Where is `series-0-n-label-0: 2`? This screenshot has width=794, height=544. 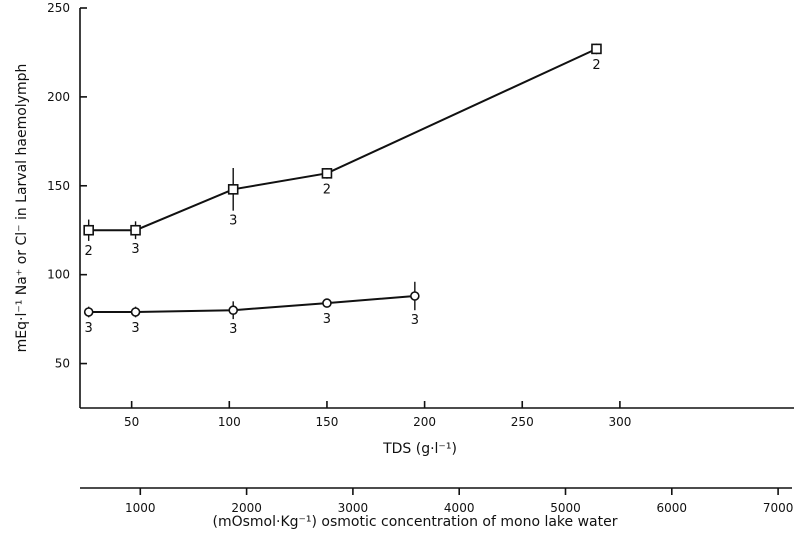
series-0-n-label-0: 2 is located at coordinates (89, 251).